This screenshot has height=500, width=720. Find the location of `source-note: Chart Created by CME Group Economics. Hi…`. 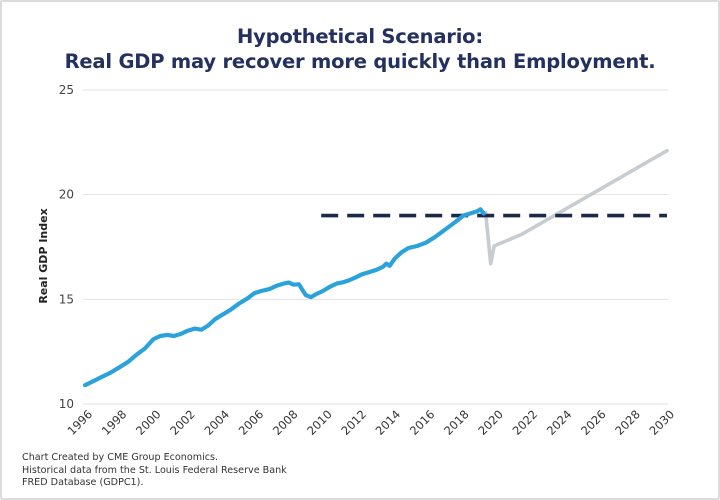

source-note: Chart Created by CME Group Economics. Hi… is located at coordinates (154, 471).